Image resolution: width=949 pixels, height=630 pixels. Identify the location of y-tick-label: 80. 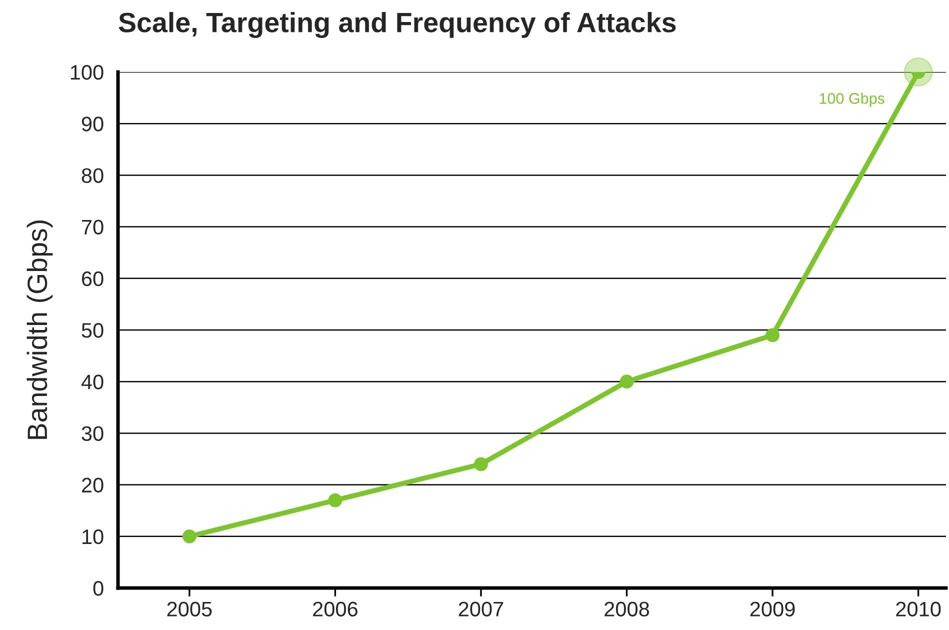
(93, 175).